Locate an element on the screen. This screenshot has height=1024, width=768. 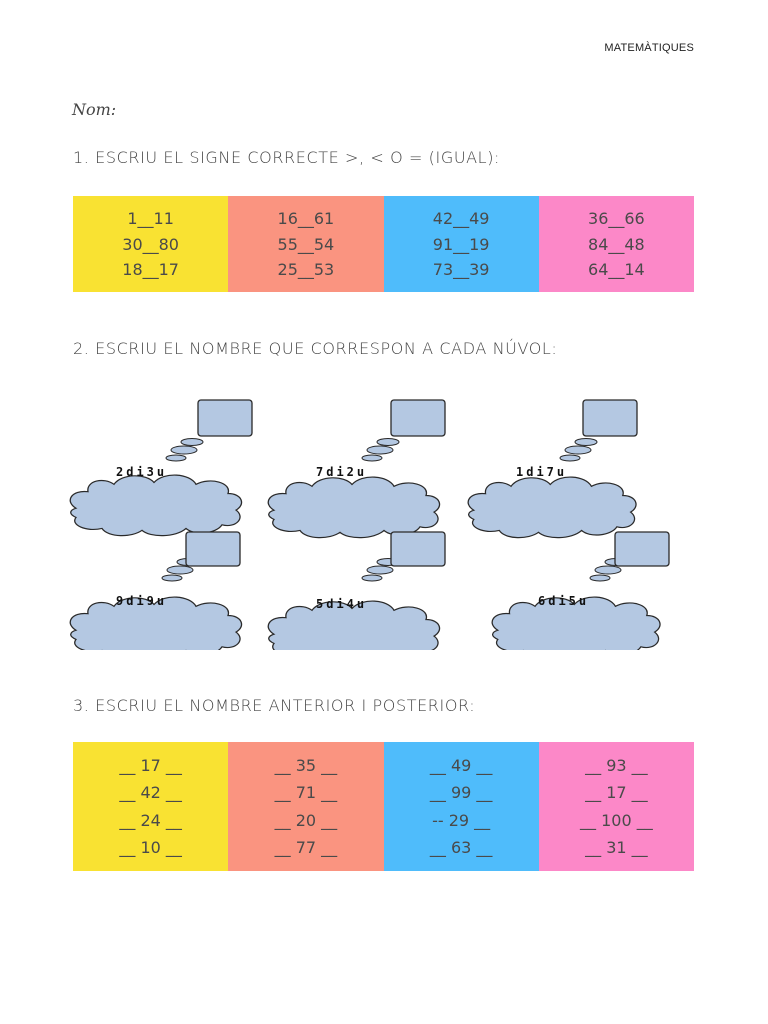
cloud-3: 1di7u is located at coordinates (552, 469).